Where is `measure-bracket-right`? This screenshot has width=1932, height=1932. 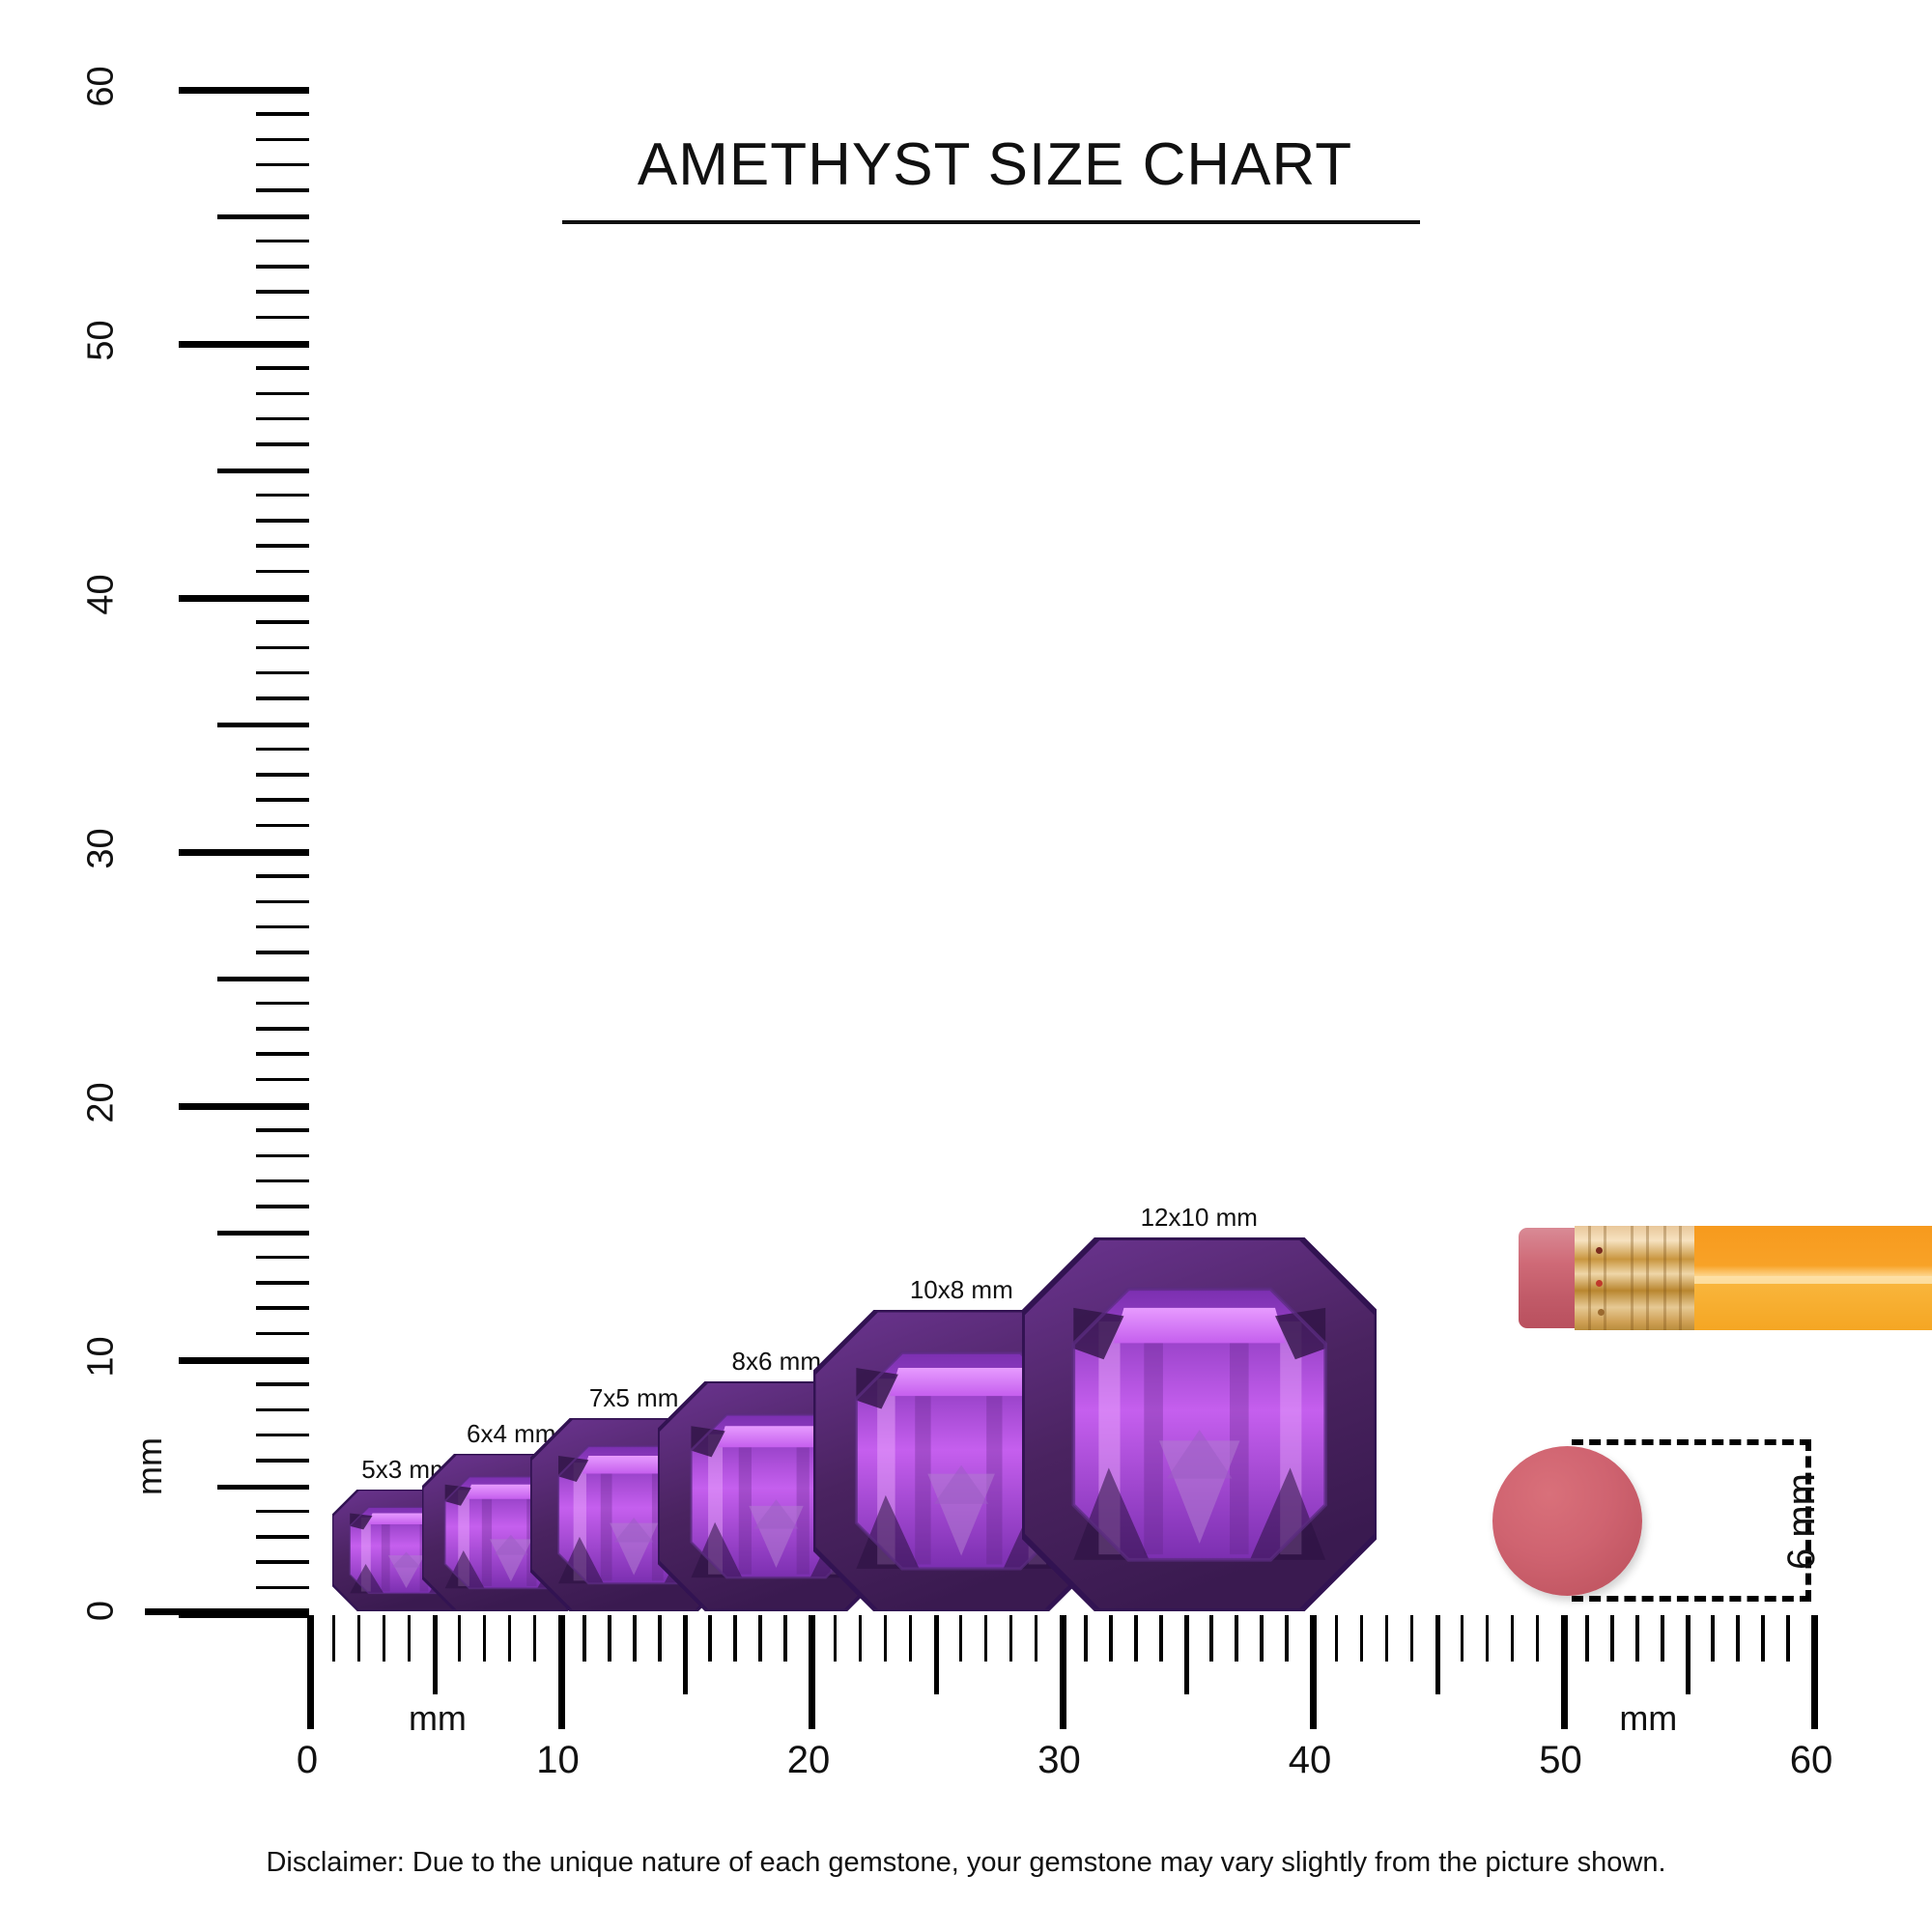
measure-bracket-right is located at coordinates (1808, 1520).